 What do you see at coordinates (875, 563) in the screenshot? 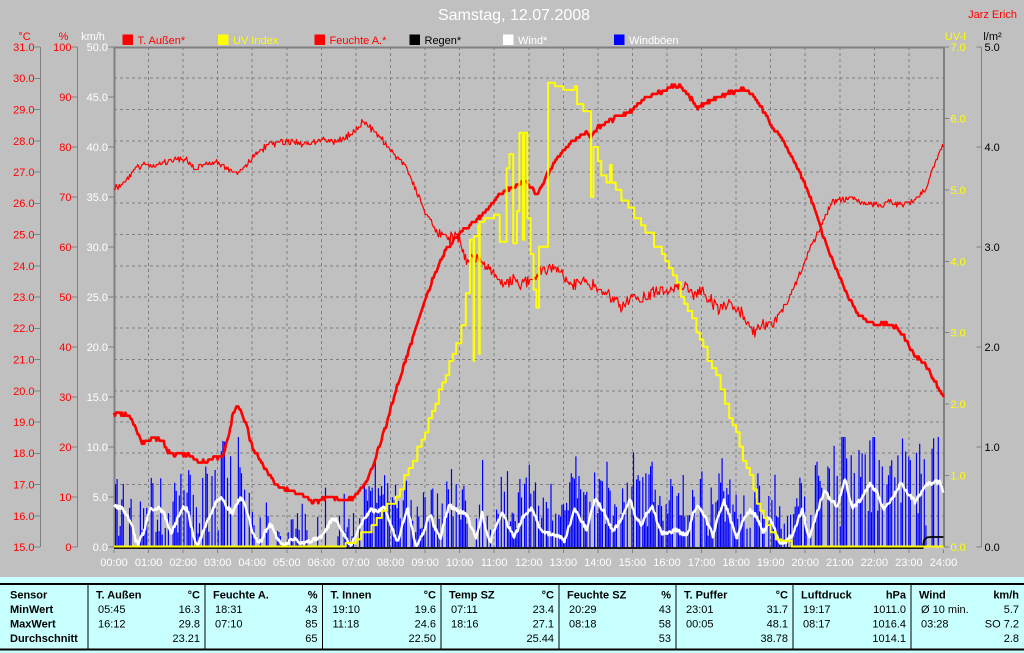
I see `svg-text: 22:00` at bounding box center [875, 563].